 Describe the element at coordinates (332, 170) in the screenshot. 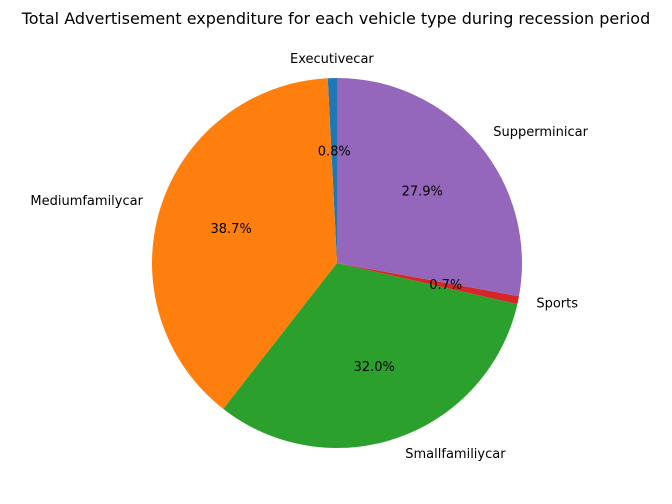

I see `pie-slice-executivecar` at that location.